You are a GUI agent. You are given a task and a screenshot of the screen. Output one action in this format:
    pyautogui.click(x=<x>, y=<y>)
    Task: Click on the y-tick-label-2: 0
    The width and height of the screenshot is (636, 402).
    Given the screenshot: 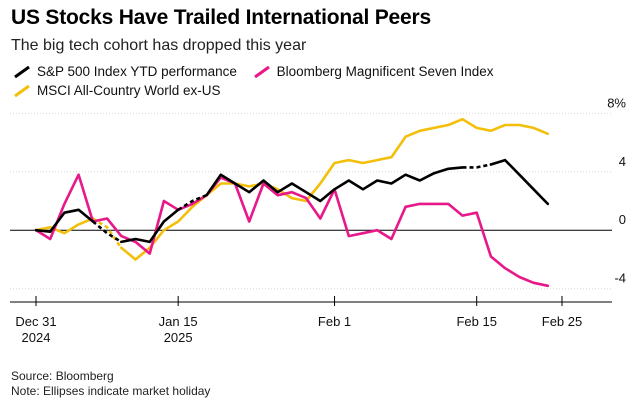 What is the action you would take?
    pyautogui.click(x=622, y=219)
    